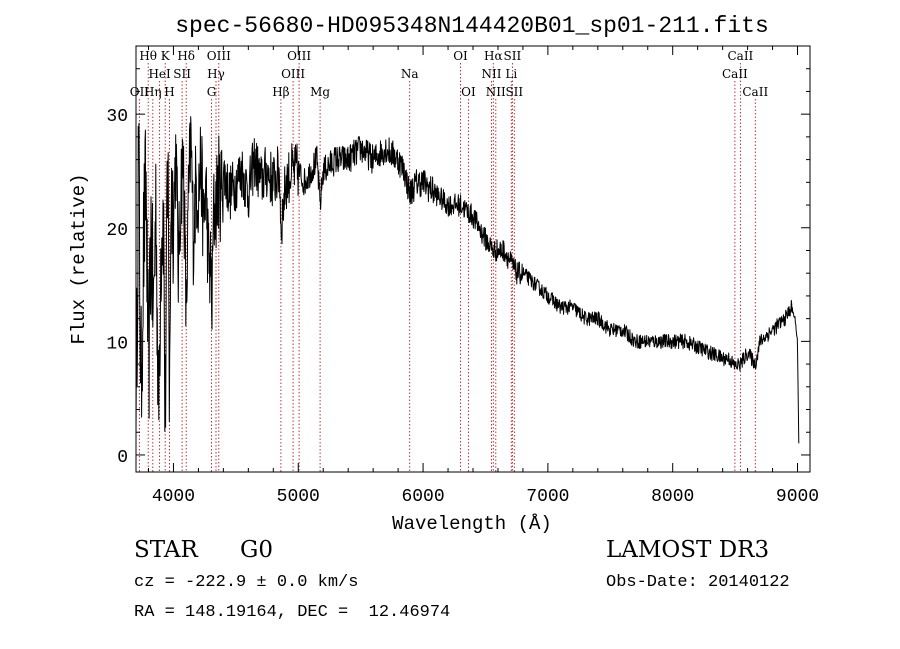 This screenshot has height=649, width=900. What do you see at coordinates (169, 92) in the screenshot?
I see `line-annotation: H` at bounding box center [169, 92].